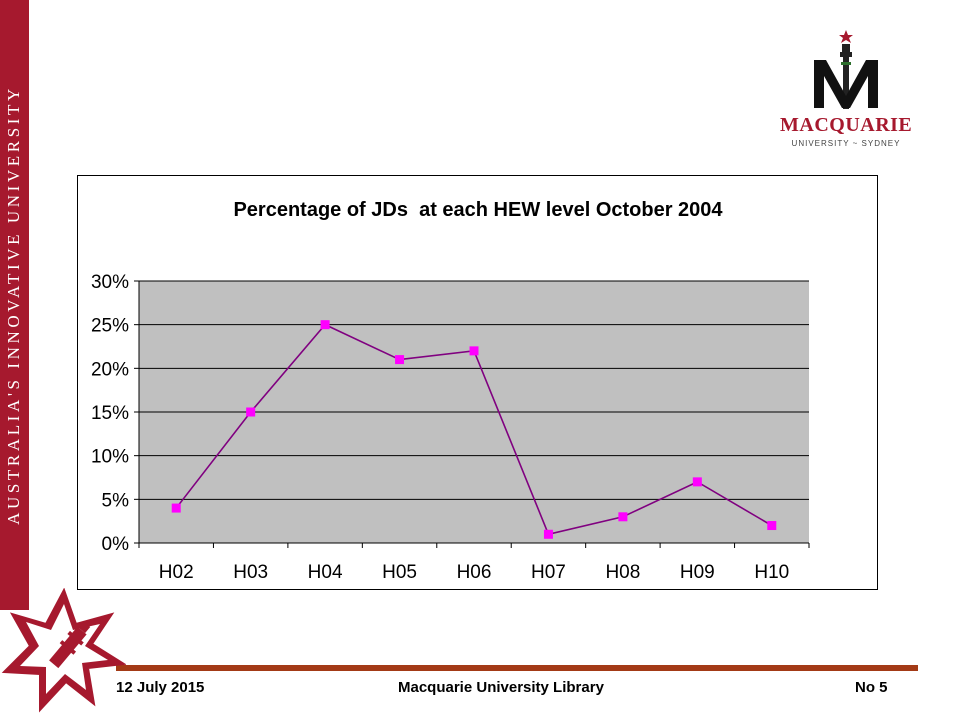 The image size is (960, 720). What do you see at coordinates (116, 544) in the screenshot?
I see `y-tick-label: 0%` at bounding box center [116, 544].